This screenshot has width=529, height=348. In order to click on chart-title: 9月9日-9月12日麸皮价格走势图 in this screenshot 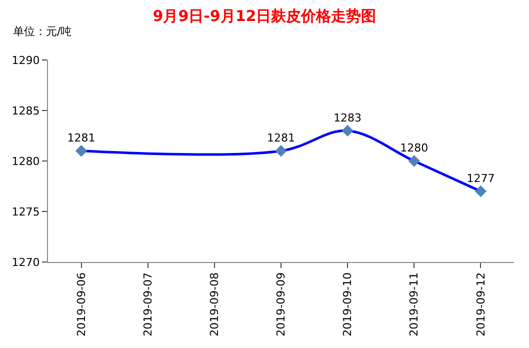, I will do `click(264, 15)`.